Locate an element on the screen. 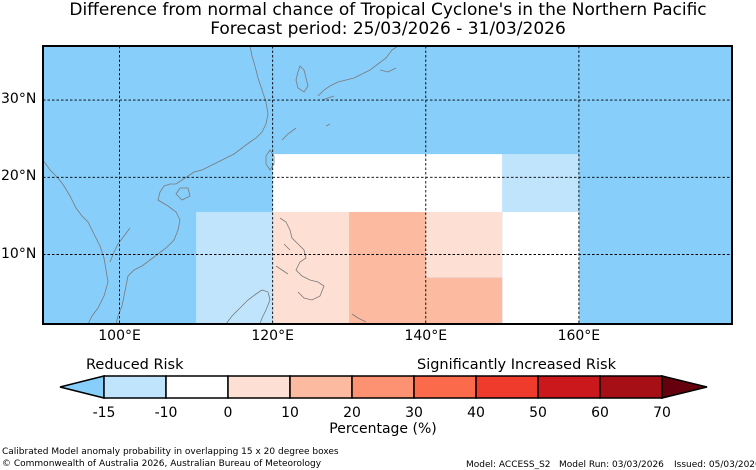  borneo-coastline is located at coordinates (248, 307).